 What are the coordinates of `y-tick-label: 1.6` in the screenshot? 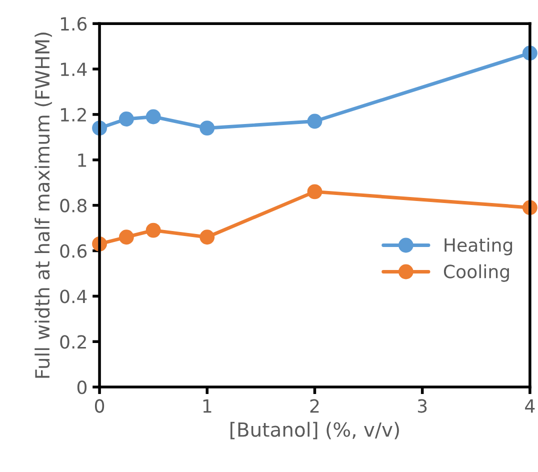 It's located at (73, 24).